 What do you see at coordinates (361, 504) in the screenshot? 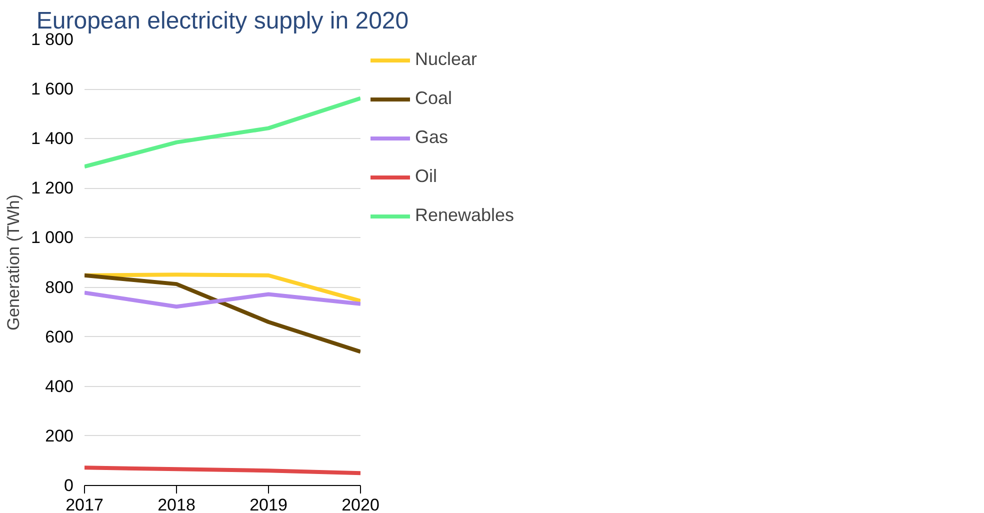
I see `x-tick-label: 2020` at bounding box center [361, 504].